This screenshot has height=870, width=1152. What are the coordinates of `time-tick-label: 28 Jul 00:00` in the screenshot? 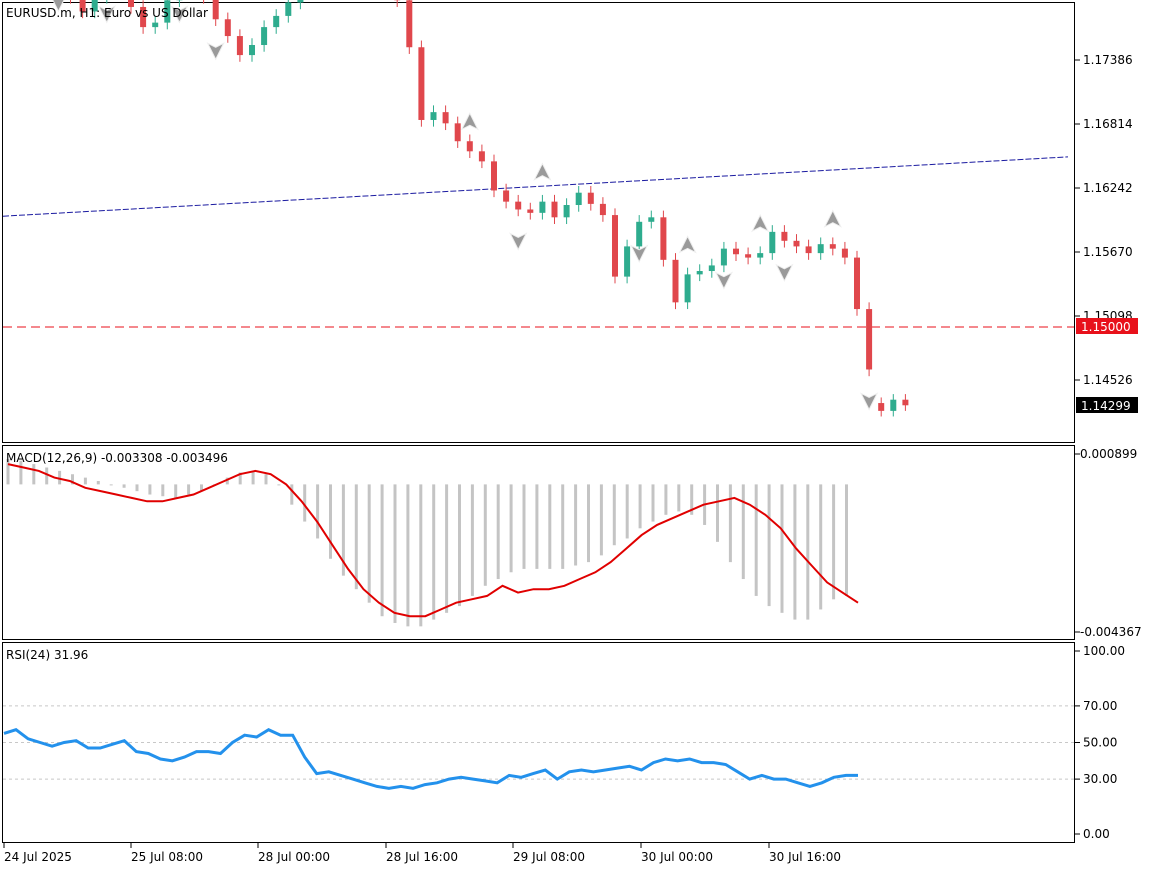 It's located at (294, 857).